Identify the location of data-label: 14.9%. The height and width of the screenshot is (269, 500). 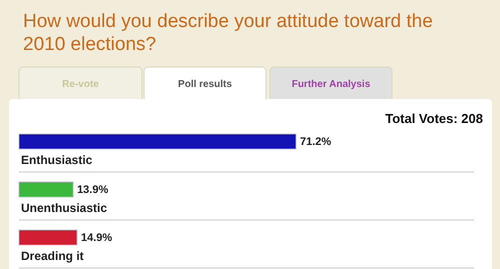
(96, 238).